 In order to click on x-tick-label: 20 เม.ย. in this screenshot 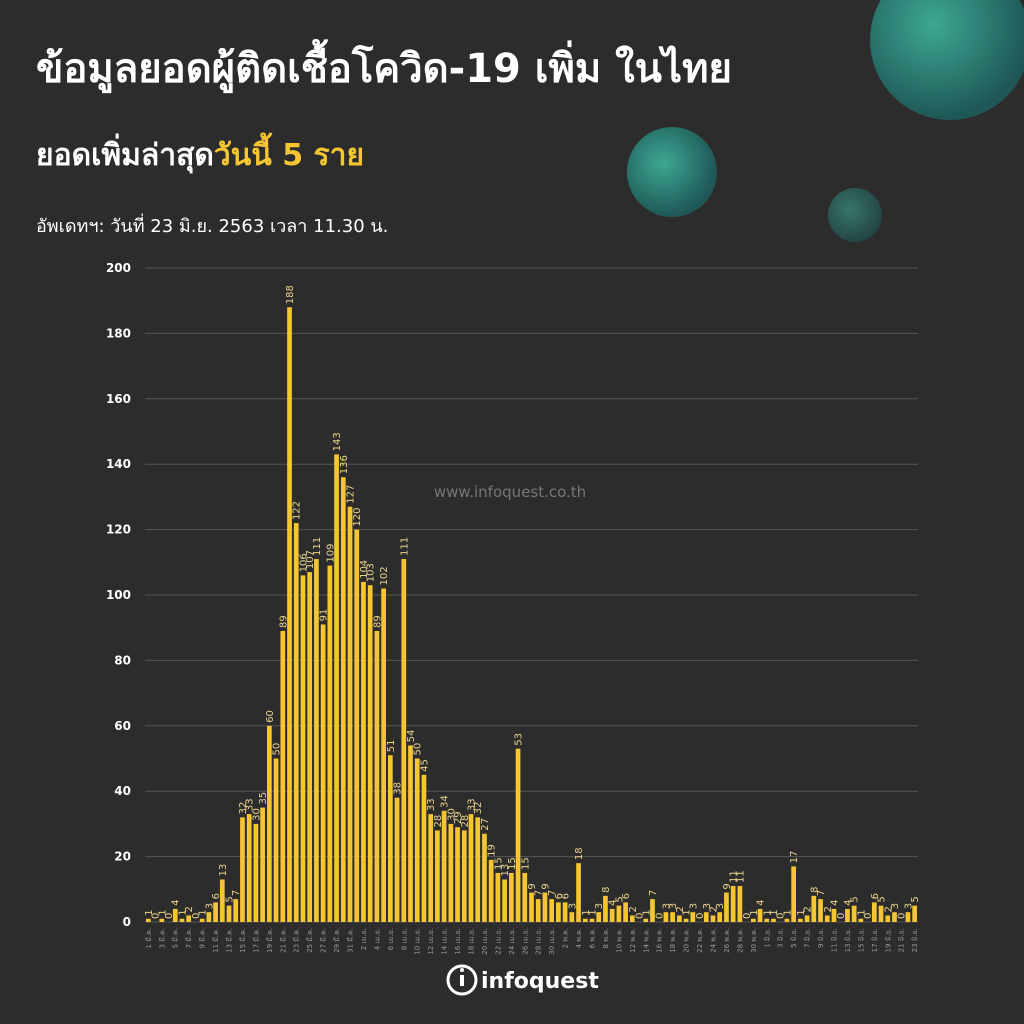, I will do `click(485, 941)`.